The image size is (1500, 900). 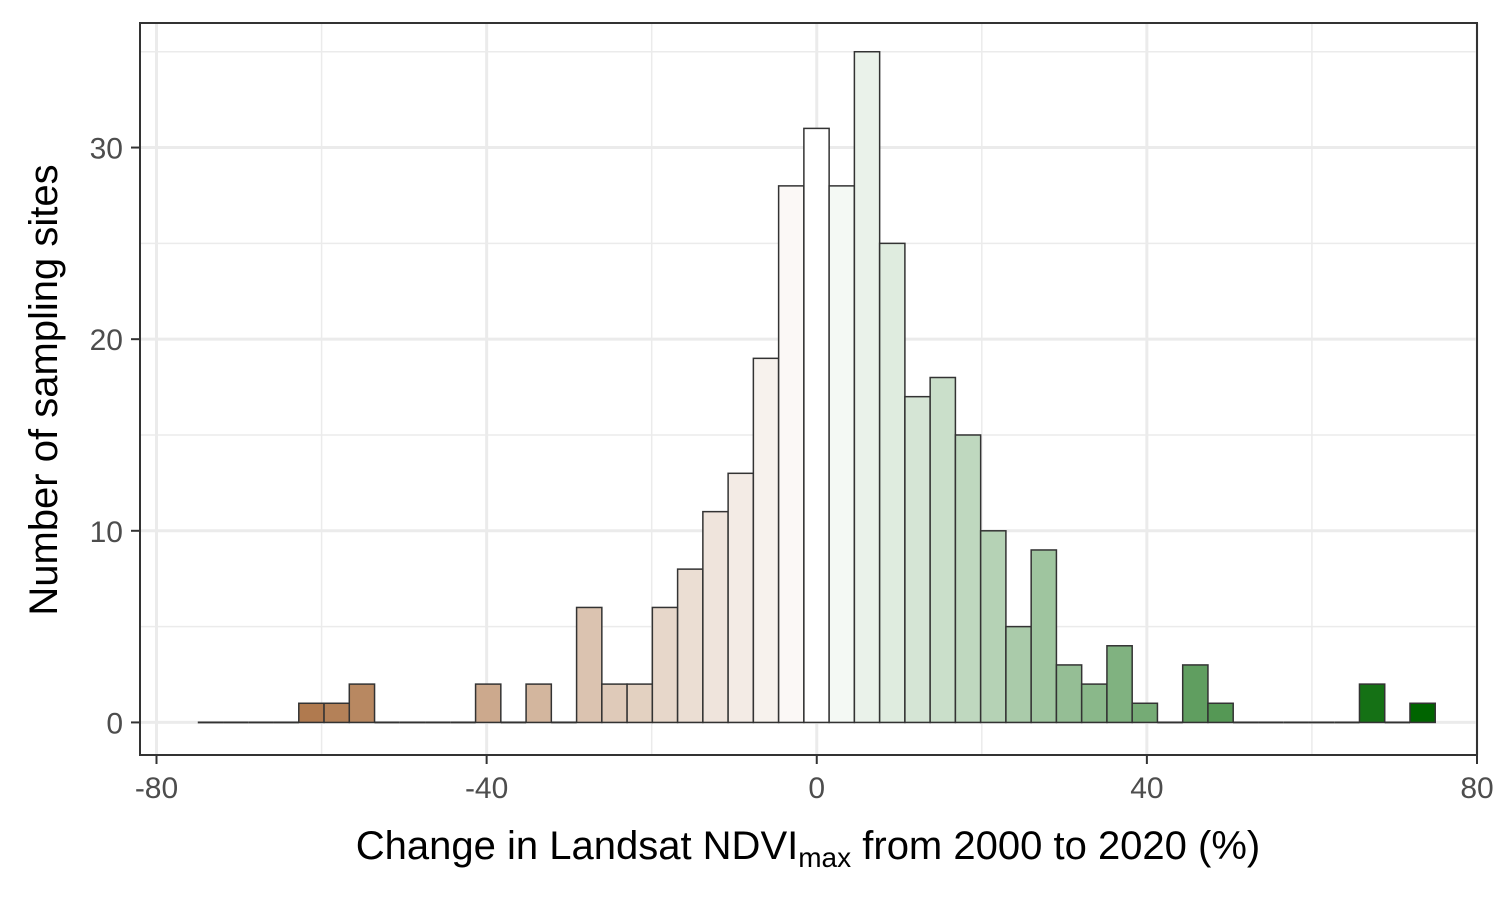 I want to click on y-tick-label: 20, so click(x=106, y=340).